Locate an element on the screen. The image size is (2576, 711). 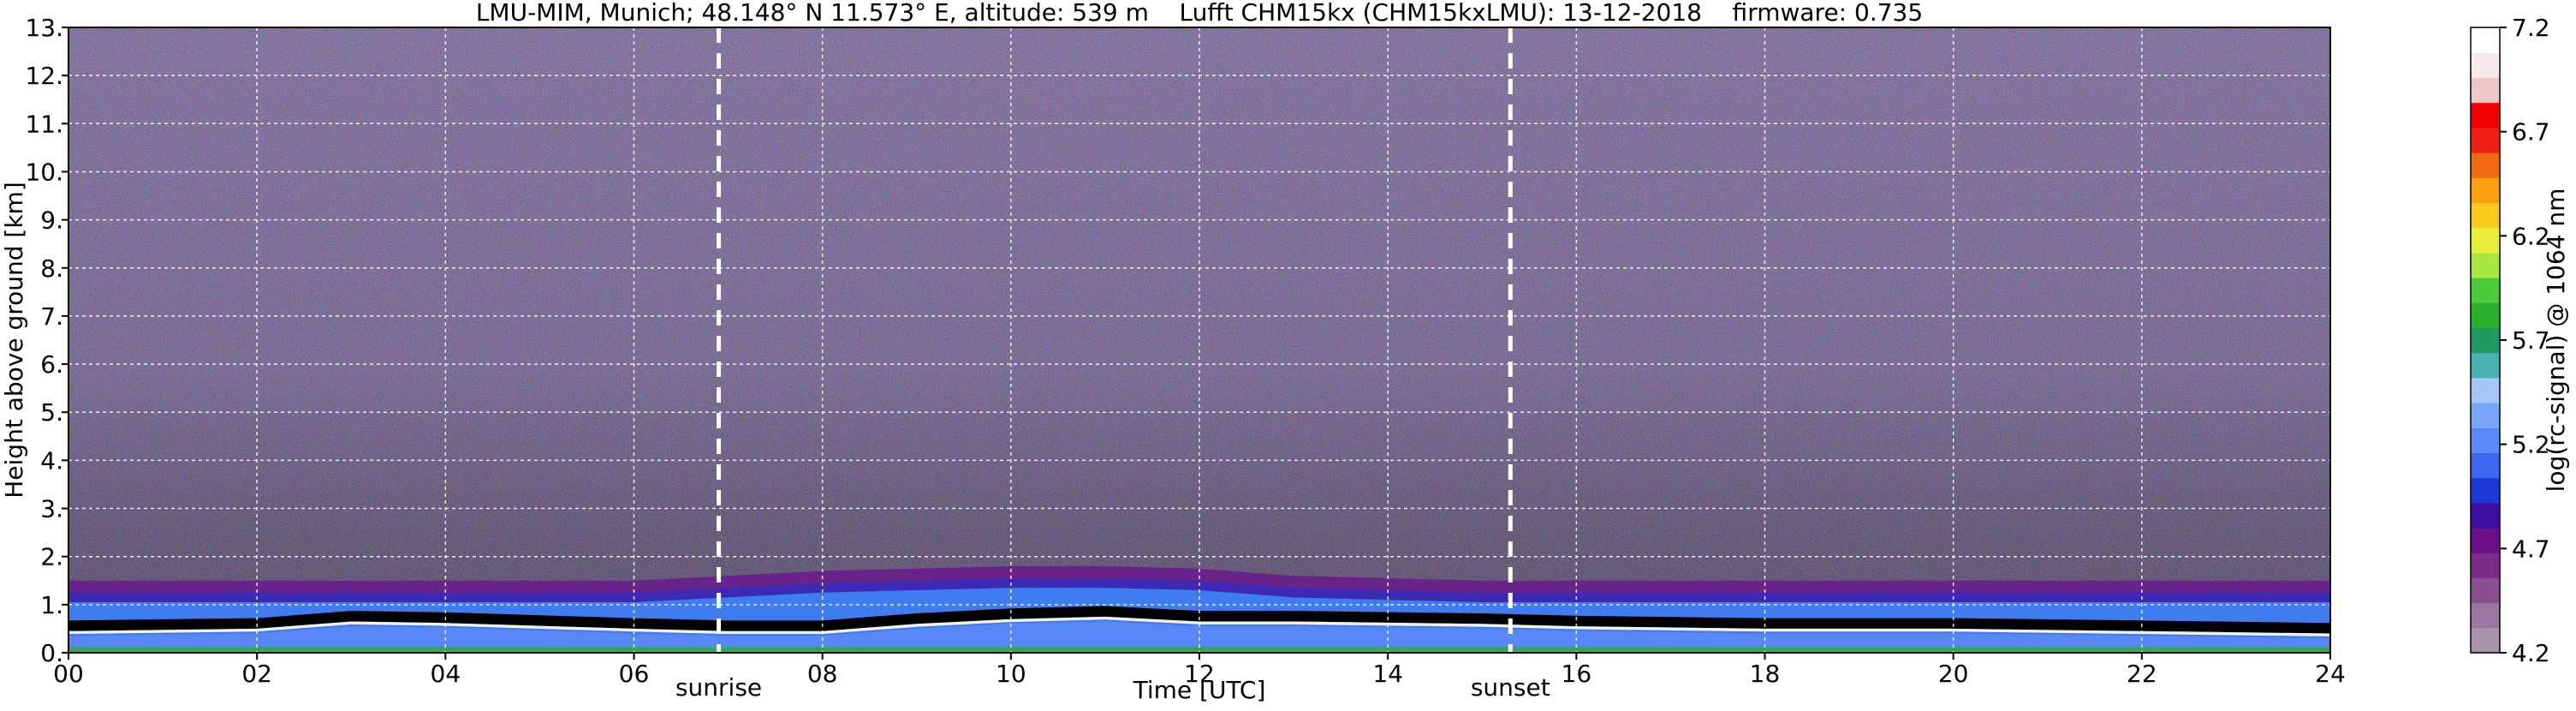
colorbar: 4.2 4.7 5.2 5.7 6.2 6.7 7.2 is located at coordinates (2510, 341).